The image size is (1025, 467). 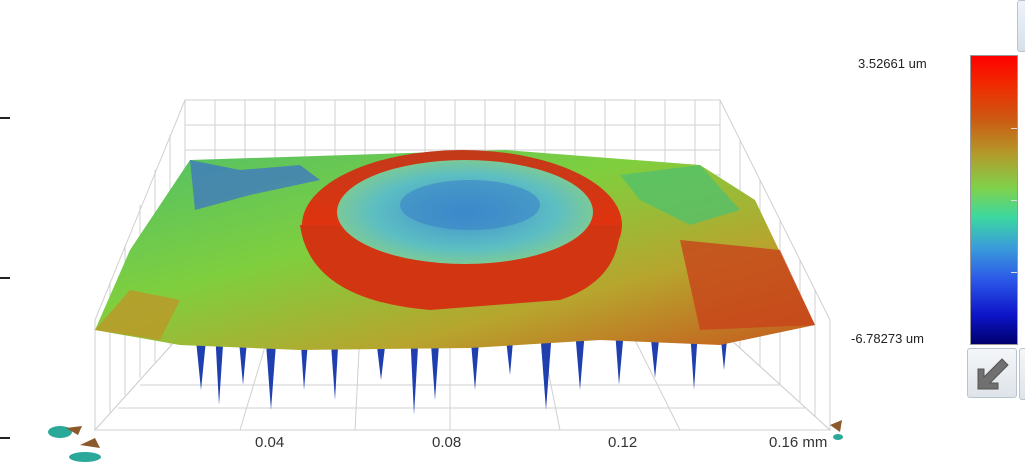 I want to click on x-axis: 0.04 0.08 0.12 0.16 mm, so click(x=541, y=442).